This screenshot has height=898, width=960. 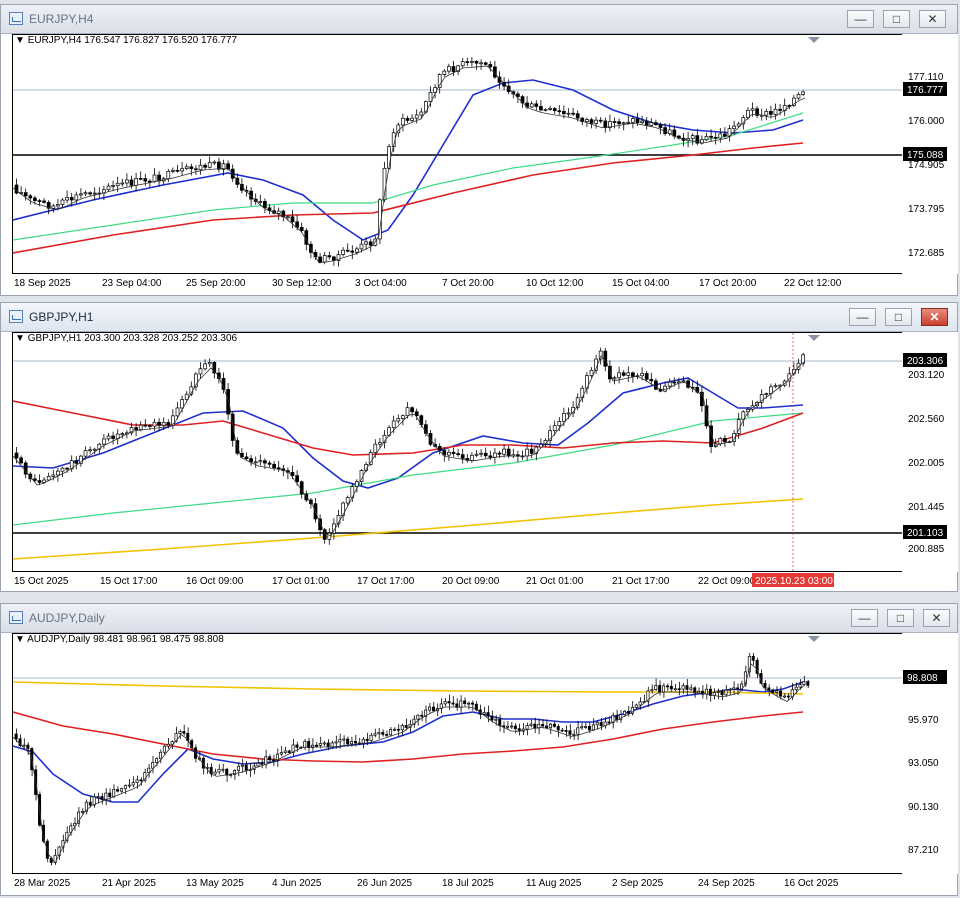 What do you see at coordinates (479, 19) in the screenshot?
I see `title-bar: EURJPY,H4 — □ ✕` at bounding box center [479, 19].